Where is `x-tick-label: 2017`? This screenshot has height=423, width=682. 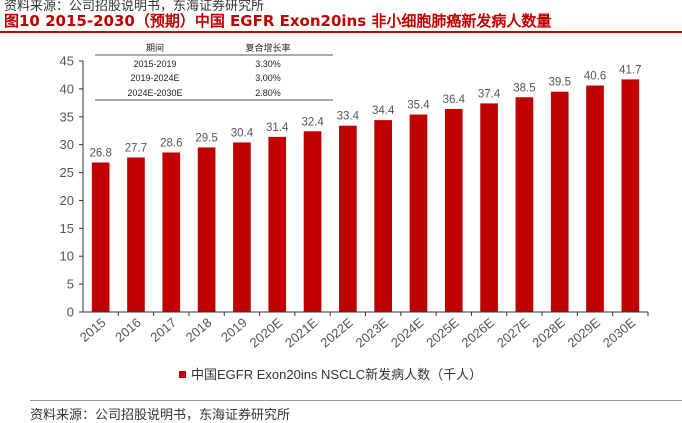
x-tick-label: 2017 is located at coordinates (163, 330).